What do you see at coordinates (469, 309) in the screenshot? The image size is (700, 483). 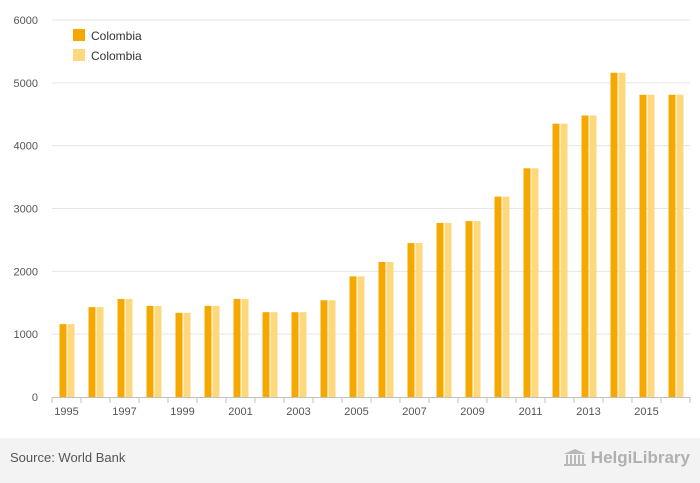 I see `bar-series-0-2009` at bounding box center [469, 309].